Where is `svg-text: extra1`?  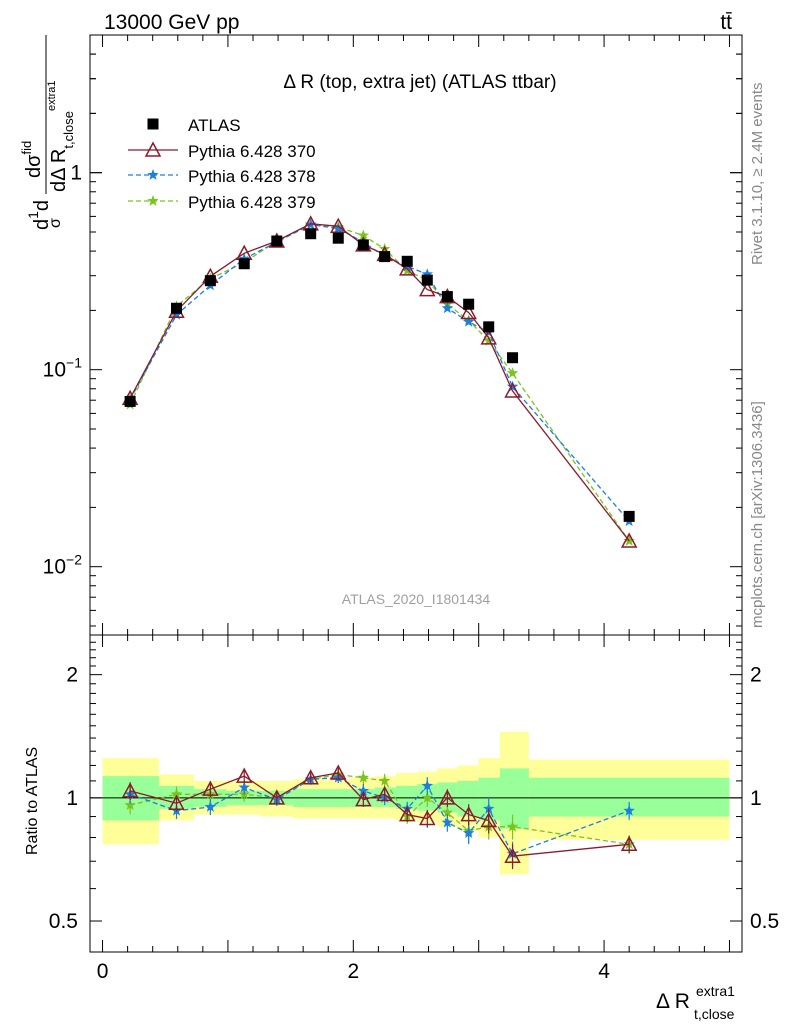 svg-text: extra1 is located at coordinates (715, 991).